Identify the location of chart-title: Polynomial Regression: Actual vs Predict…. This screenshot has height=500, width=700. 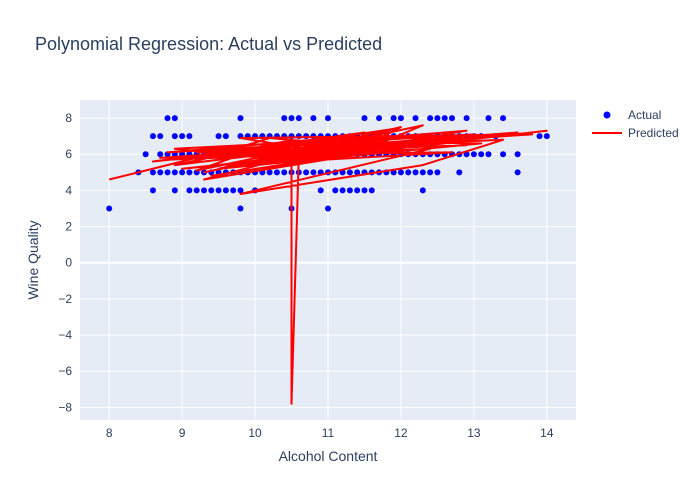
(208, 44).